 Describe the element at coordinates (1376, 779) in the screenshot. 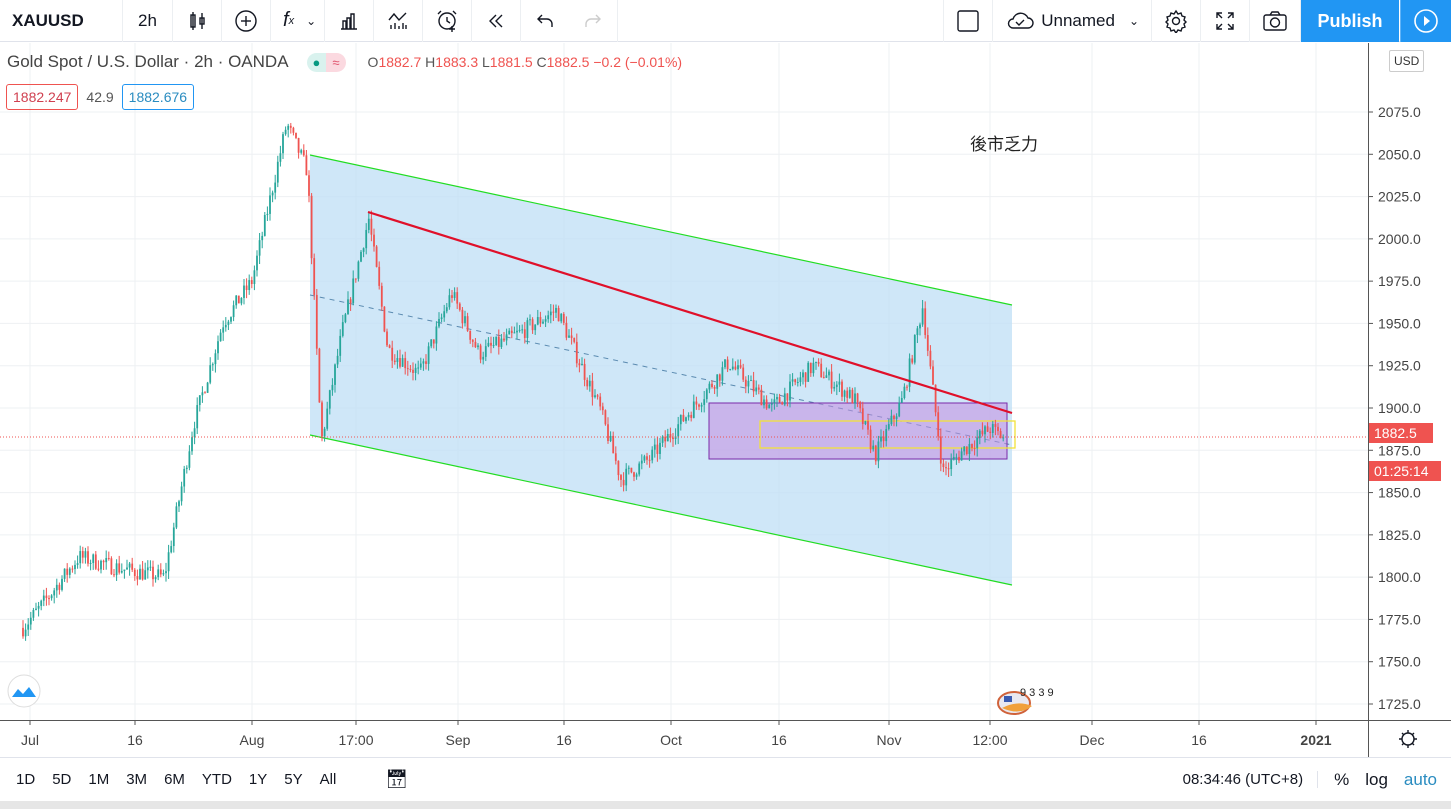

I see `log-toggle: log` at that location.